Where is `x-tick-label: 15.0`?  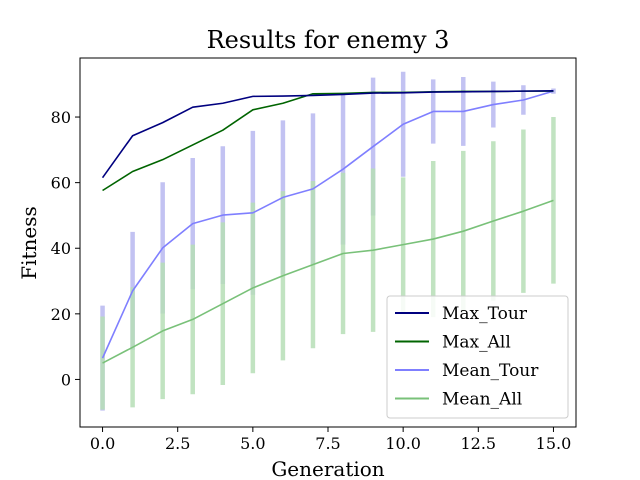 x-tick-label: 15.0 is located at coordinates (554, 443).